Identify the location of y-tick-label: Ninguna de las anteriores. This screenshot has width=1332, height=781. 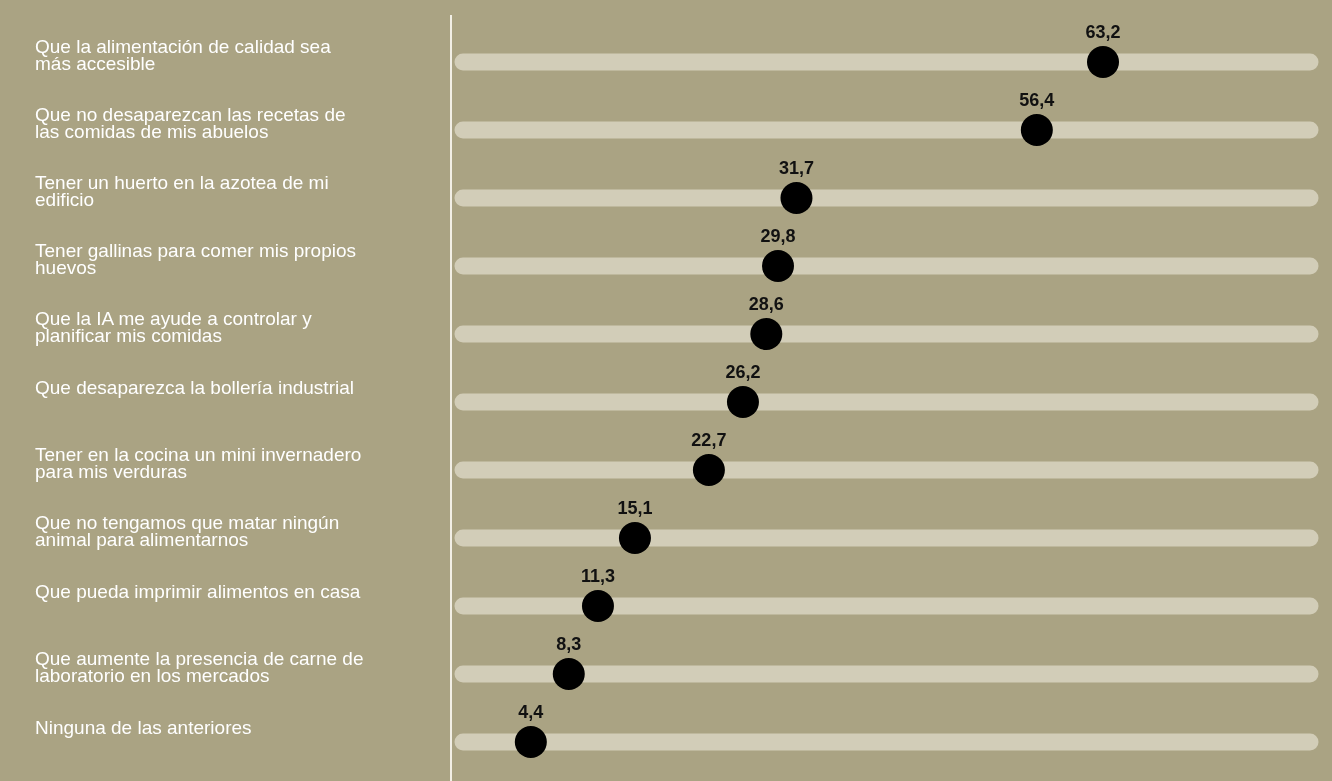
(143, 727).